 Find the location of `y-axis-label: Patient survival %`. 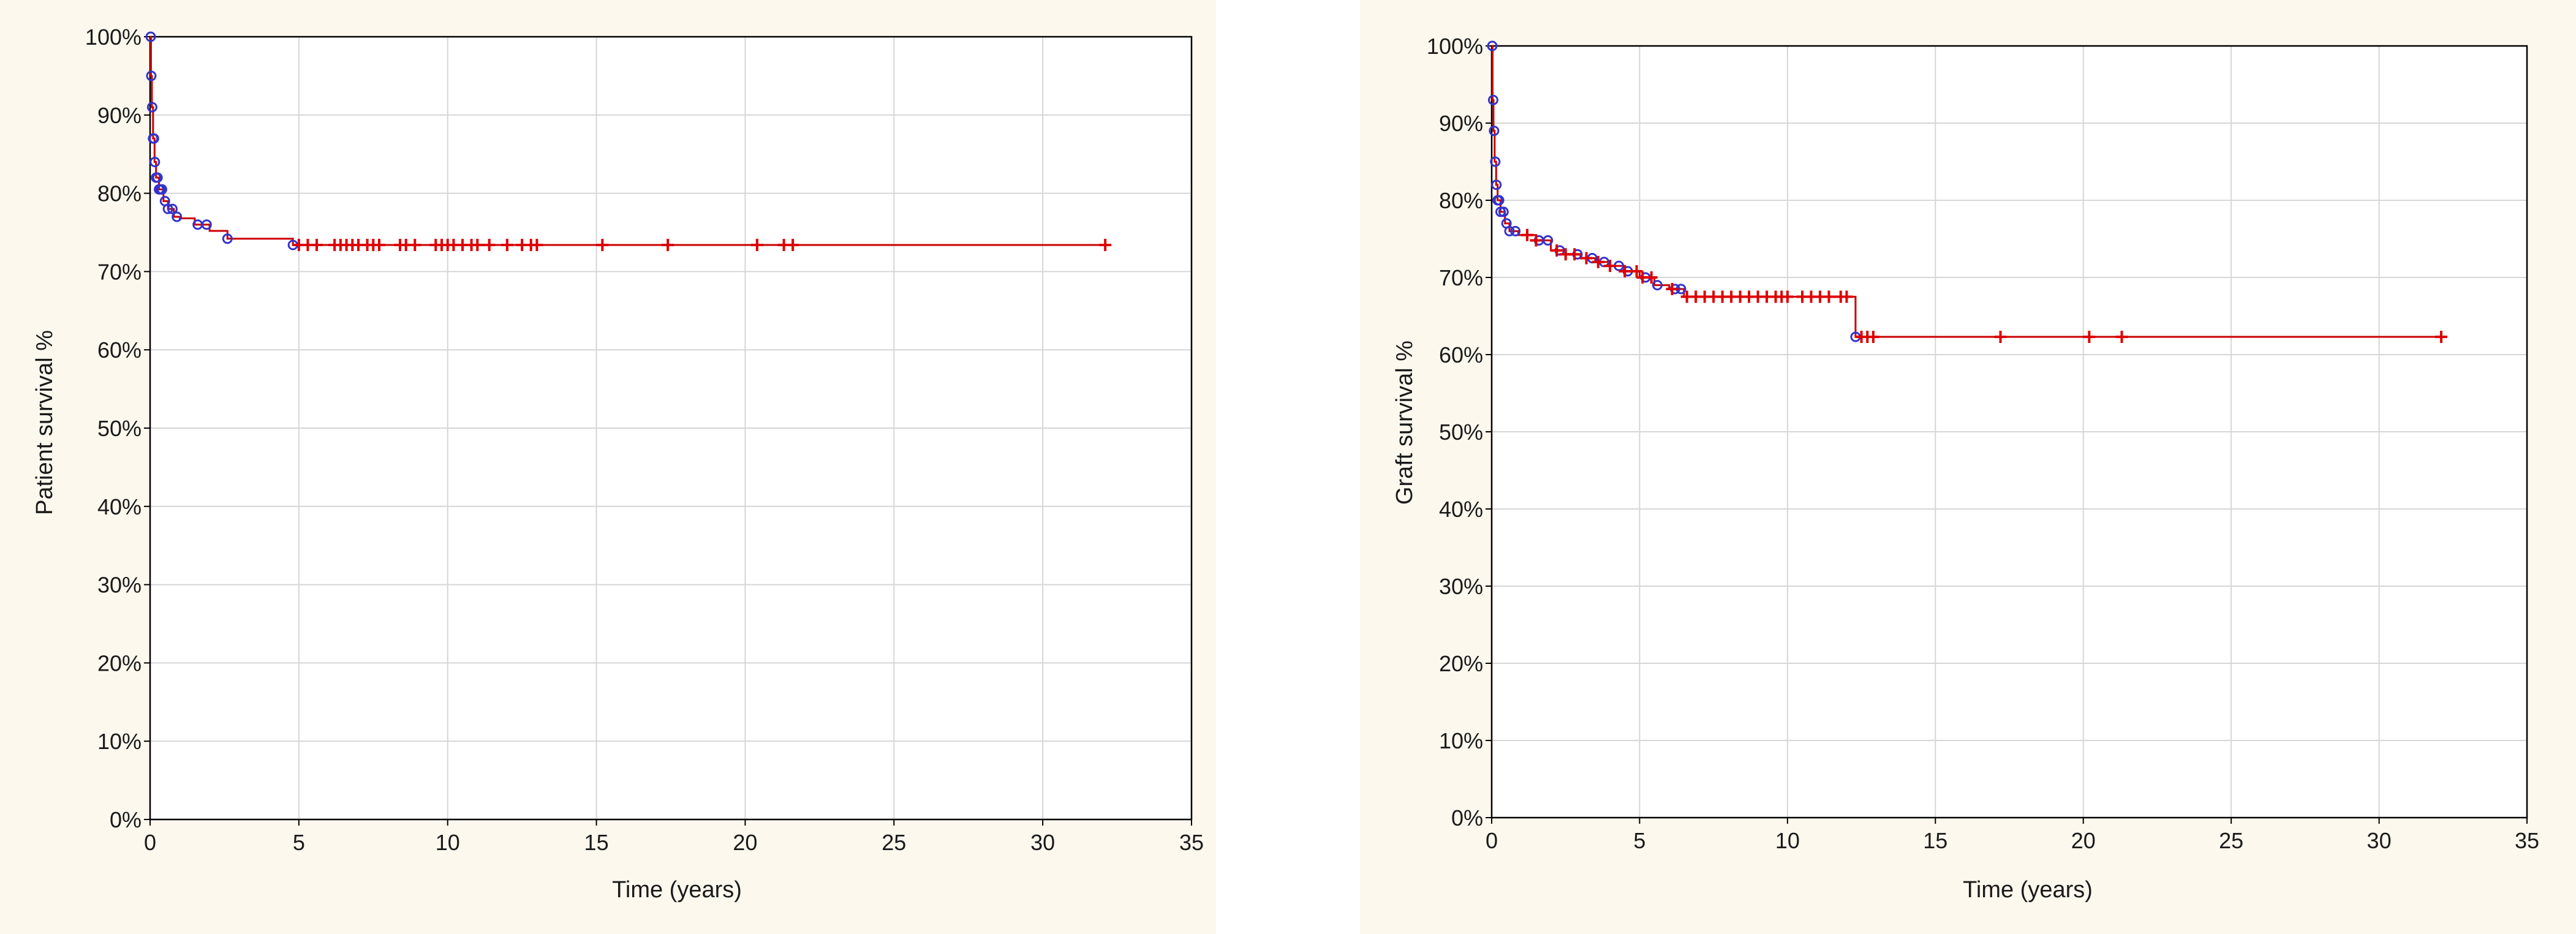

y-axis-label: Patient survival % is located at coordinates (45, 422).